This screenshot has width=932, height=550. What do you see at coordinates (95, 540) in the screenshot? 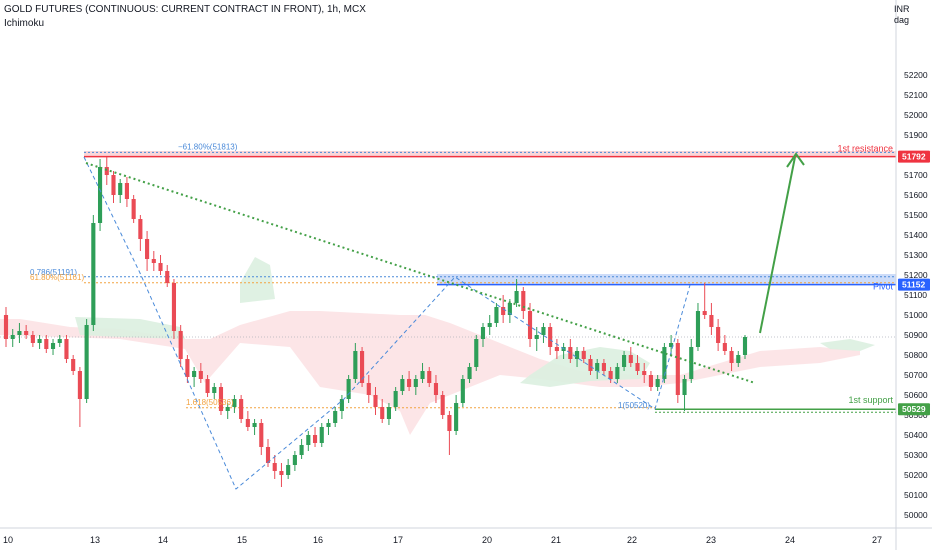
I see `x-tick-label: 13` at bounding box center [95, 540].